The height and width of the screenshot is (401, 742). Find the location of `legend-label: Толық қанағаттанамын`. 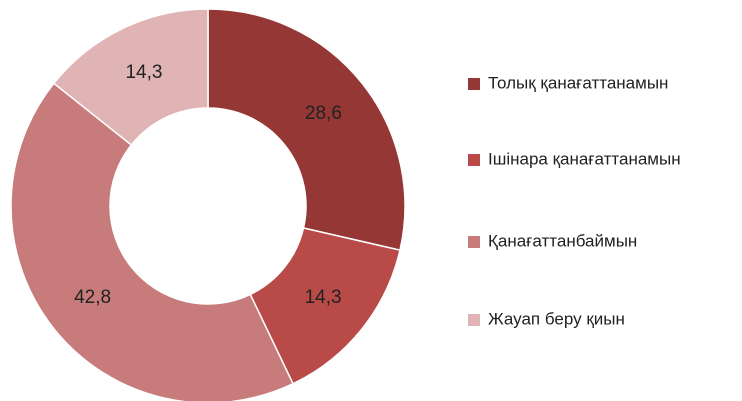

legend-label: Толық қанағаттанамын is located at coordinates (578, 82).